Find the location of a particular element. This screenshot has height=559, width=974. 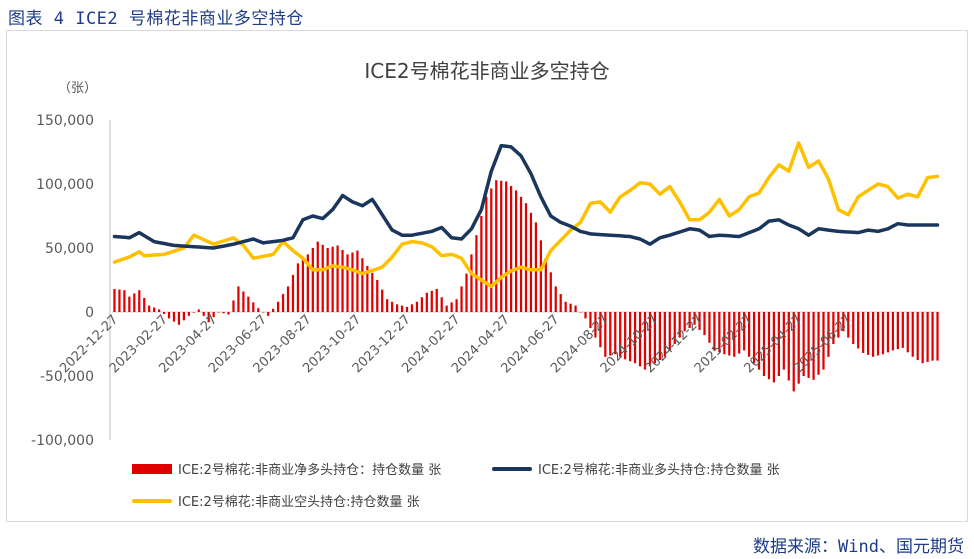

y-unit-label: （张） is located at coordinates (77, 88).